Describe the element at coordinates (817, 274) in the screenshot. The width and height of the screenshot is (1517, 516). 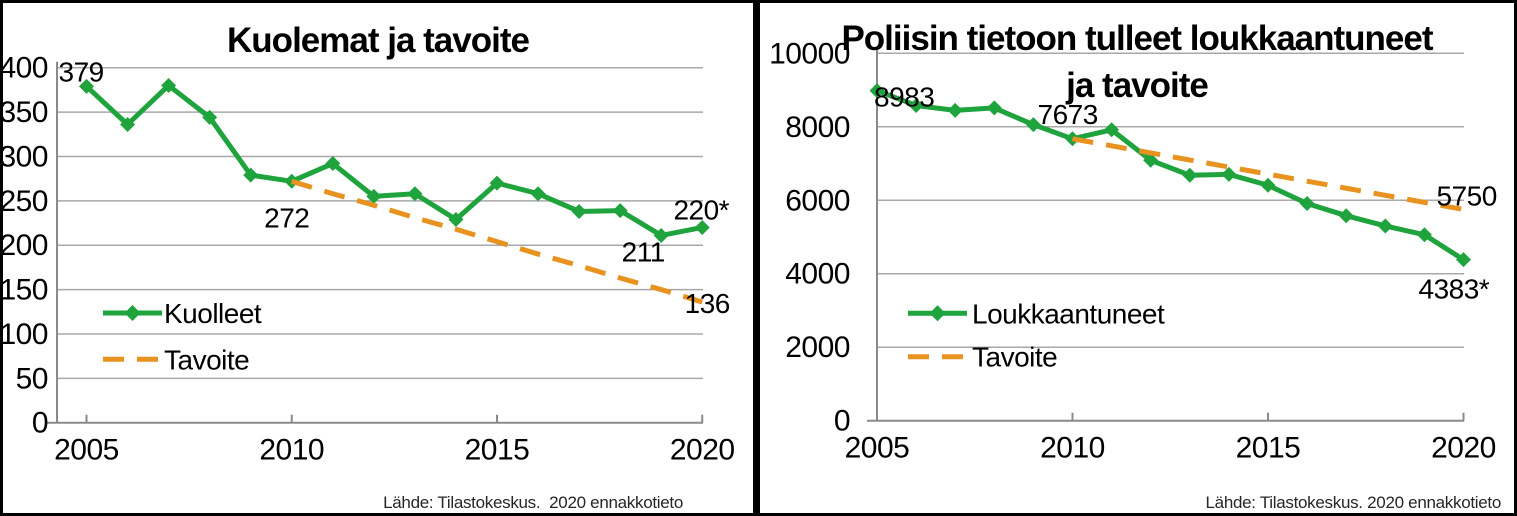
I see `y-tick-label: 4000` at that location.